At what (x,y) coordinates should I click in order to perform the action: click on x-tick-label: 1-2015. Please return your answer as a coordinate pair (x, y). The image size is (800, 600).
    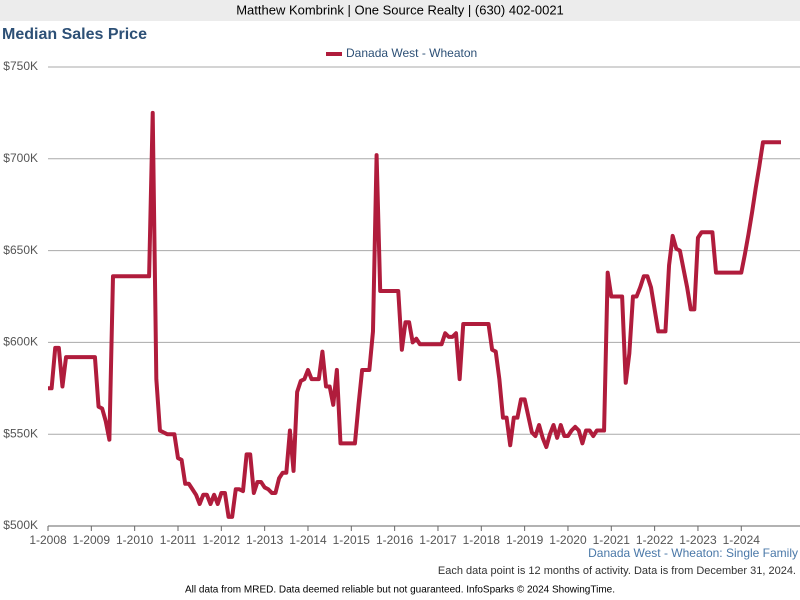
    Looking at the image, I should click on (352, 540).